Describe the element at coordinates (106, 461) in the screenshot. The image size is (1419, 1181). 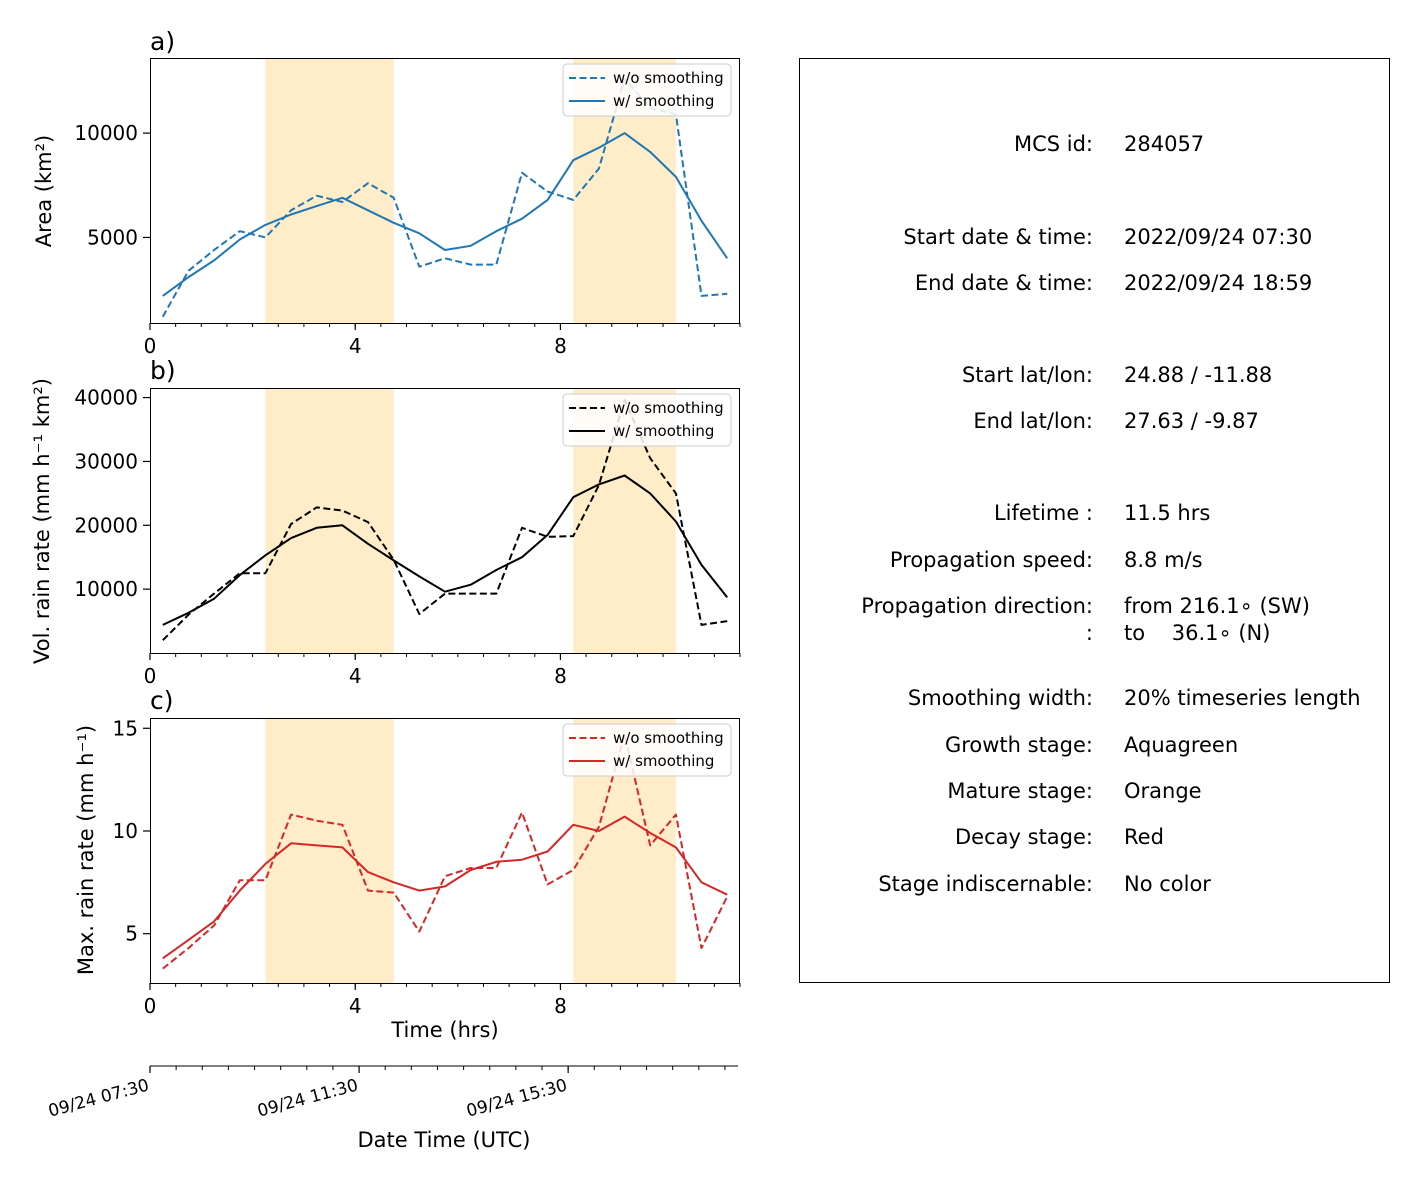
I see `panel-b-y-tick-label: 30000` at that location.